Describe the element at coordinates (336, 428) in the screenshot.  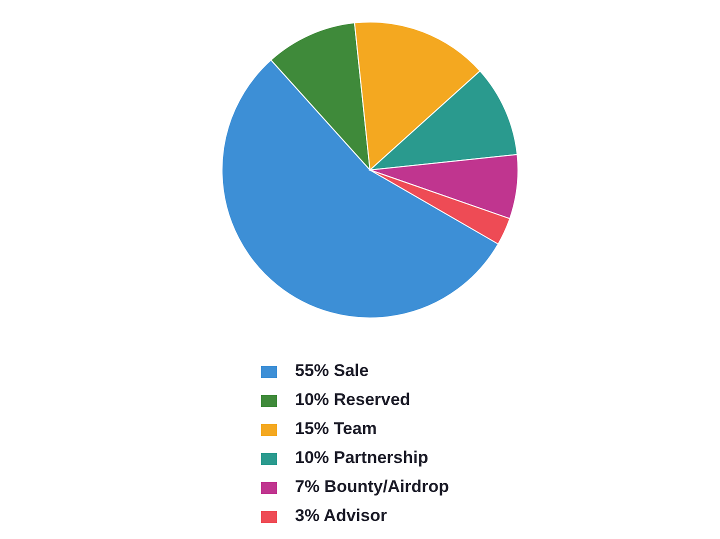
I see `legend-label: 15% Team` at that location.